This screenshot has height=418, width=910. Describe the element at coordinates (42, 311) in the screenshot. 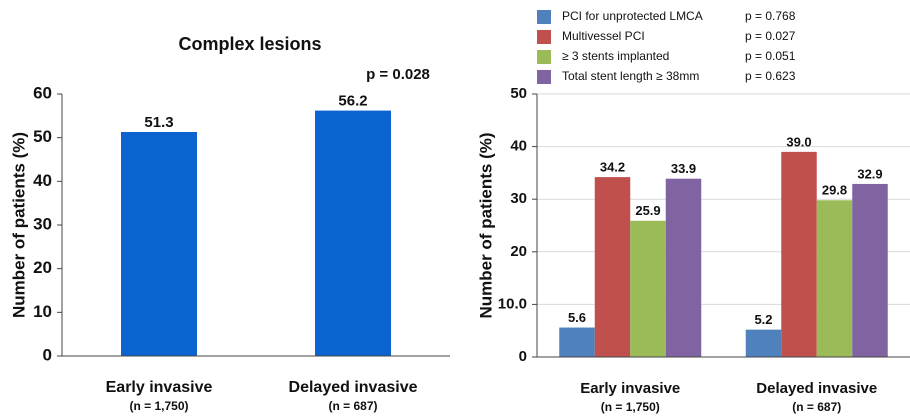

I see `y-tick-label: 10` at that location.